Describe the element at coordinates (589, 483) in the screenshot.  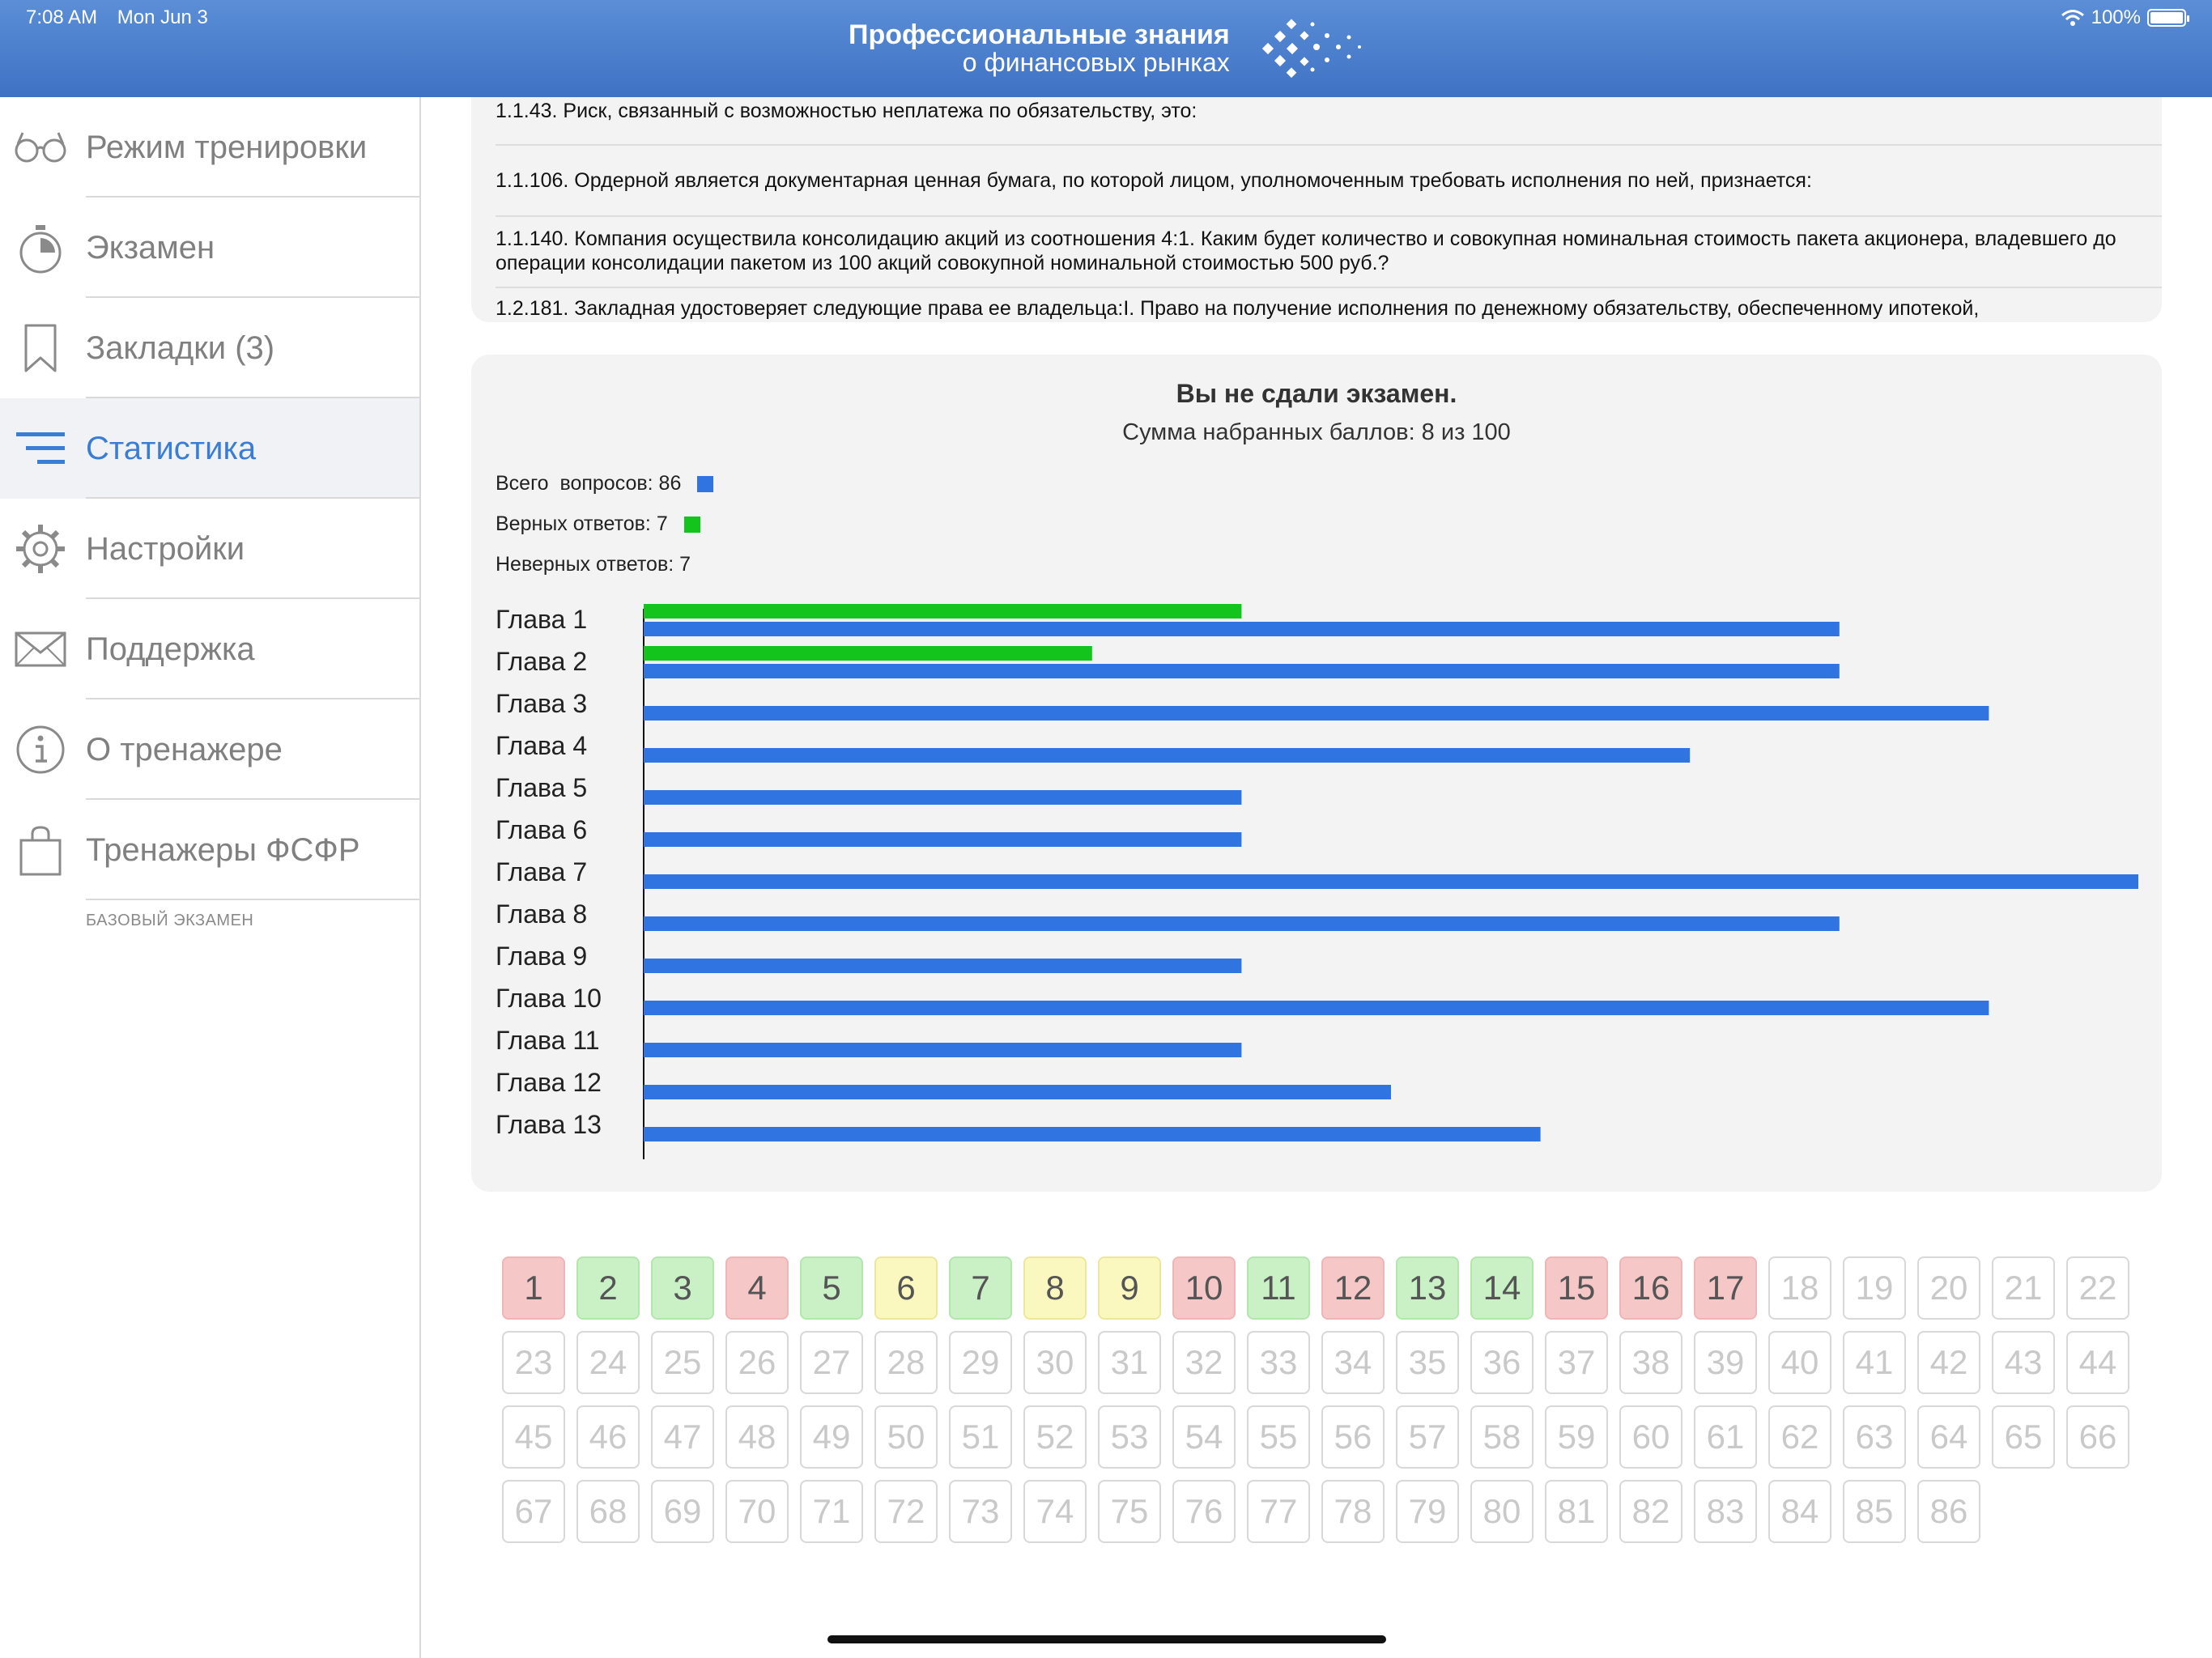
I see `legend-total-label: Всего вопросов: 86` at that location.